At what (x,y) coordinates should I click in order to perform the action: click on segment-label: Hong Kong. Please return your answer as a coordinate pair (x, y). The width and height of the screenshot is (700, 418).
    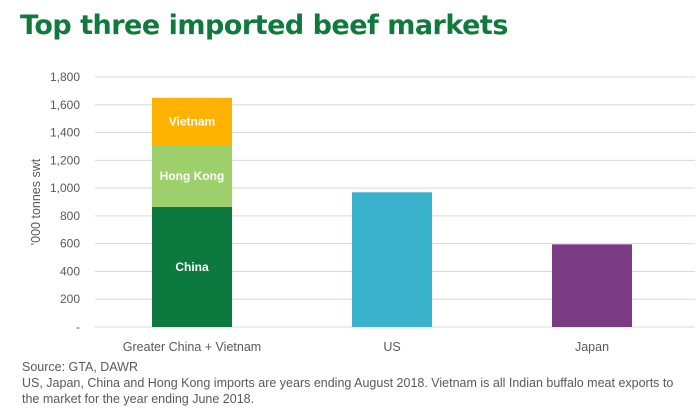
    Looking at the image, I should click on (192, 176).